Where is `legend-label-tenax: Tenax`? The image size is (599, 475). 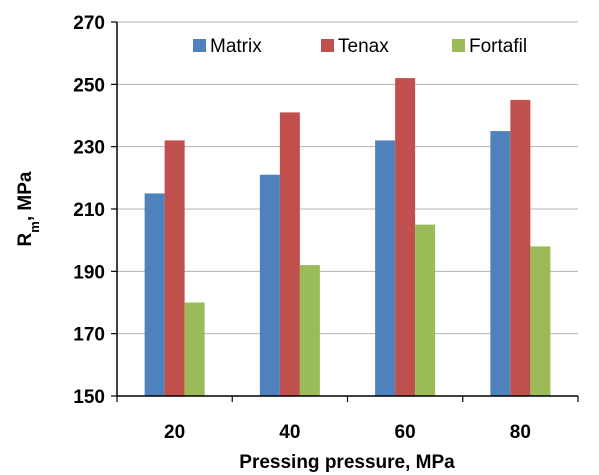 legend-label-tenax: Tenax is located at coordinates (363, 46).